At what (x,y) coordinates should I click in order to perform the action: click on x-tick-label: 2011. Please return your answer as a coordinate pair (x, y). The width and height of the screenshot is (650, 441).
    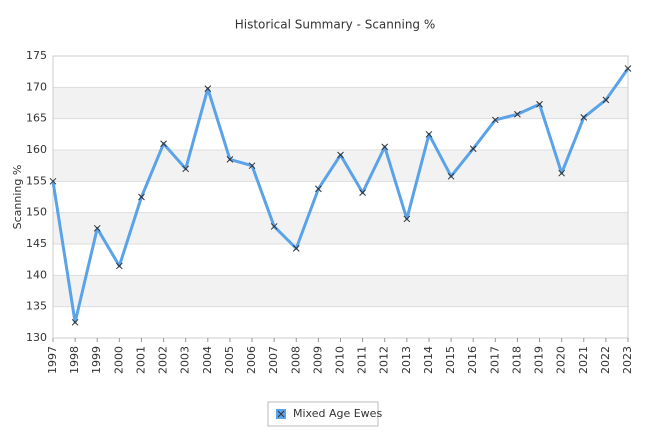
    Looking at the image, I should click on (362, 360).